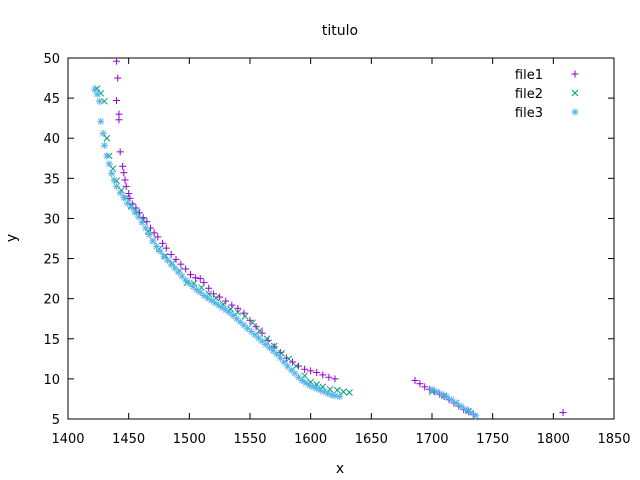 This screenshot has width=640, height=480. Describe the element at coordinates (575, 74) in the screenshot. I see `legend-marker-file1` at that location.